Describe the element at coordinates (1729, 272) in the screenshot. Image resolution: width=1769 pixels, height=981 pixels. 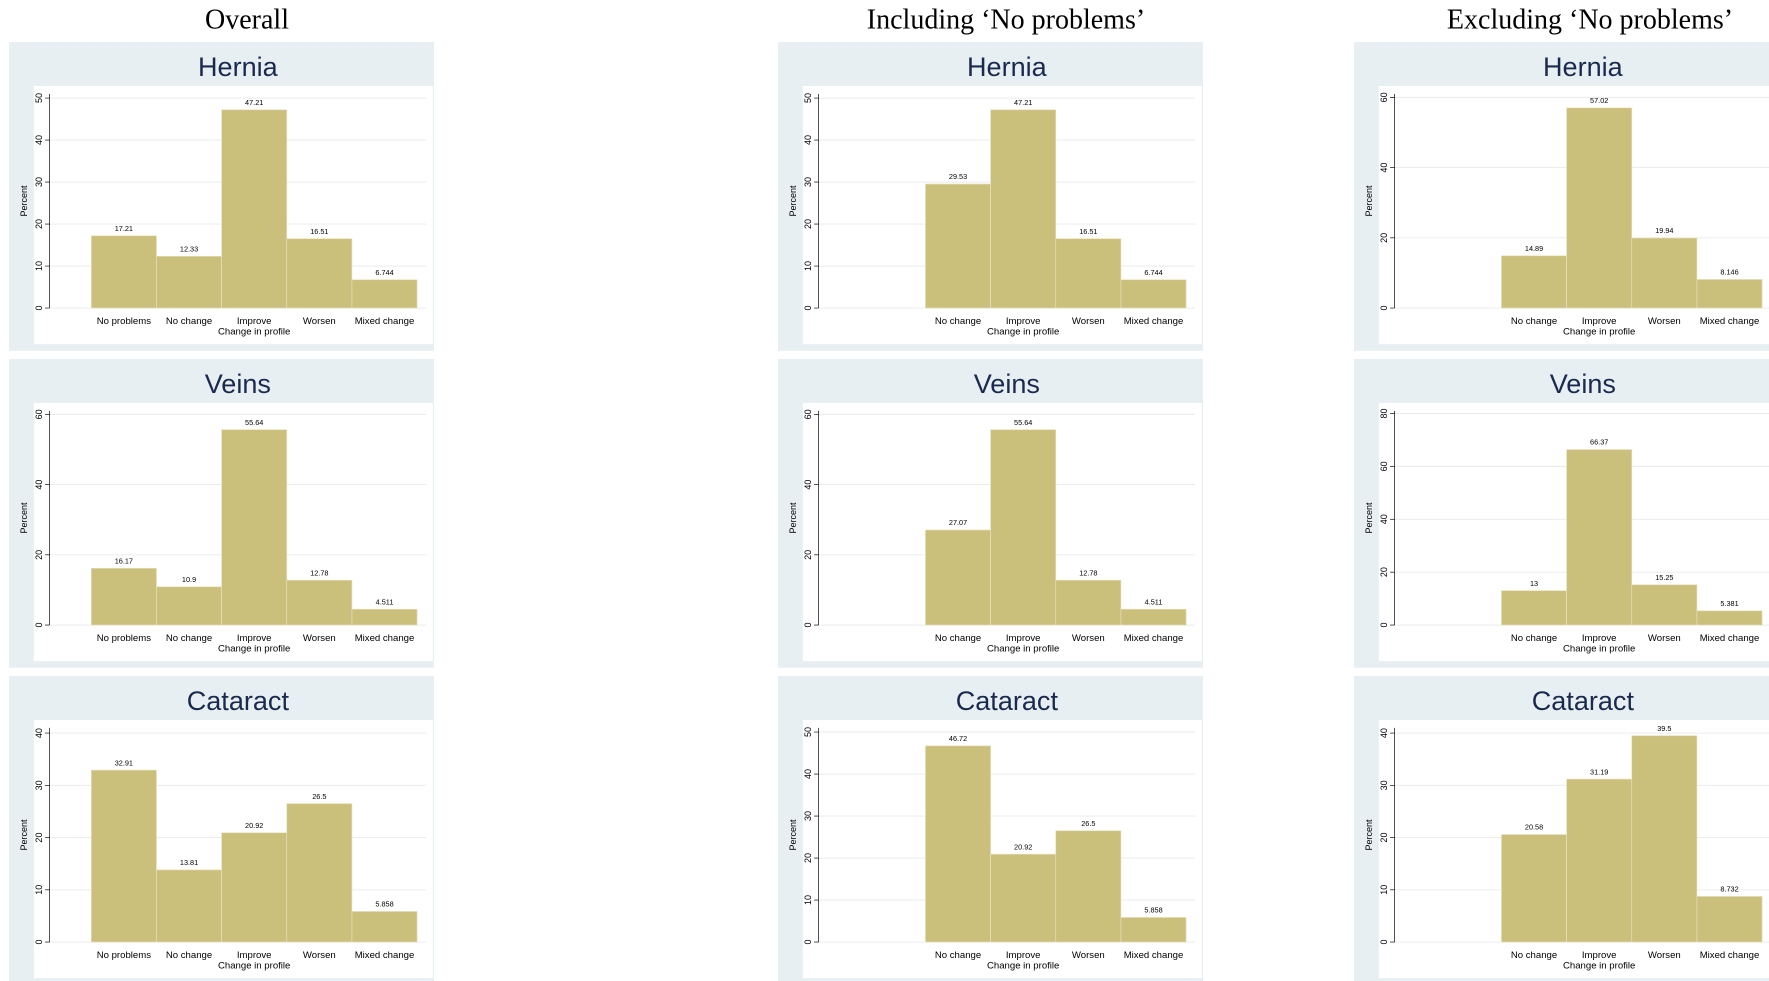
I see `value-label: 8.146` at that location.